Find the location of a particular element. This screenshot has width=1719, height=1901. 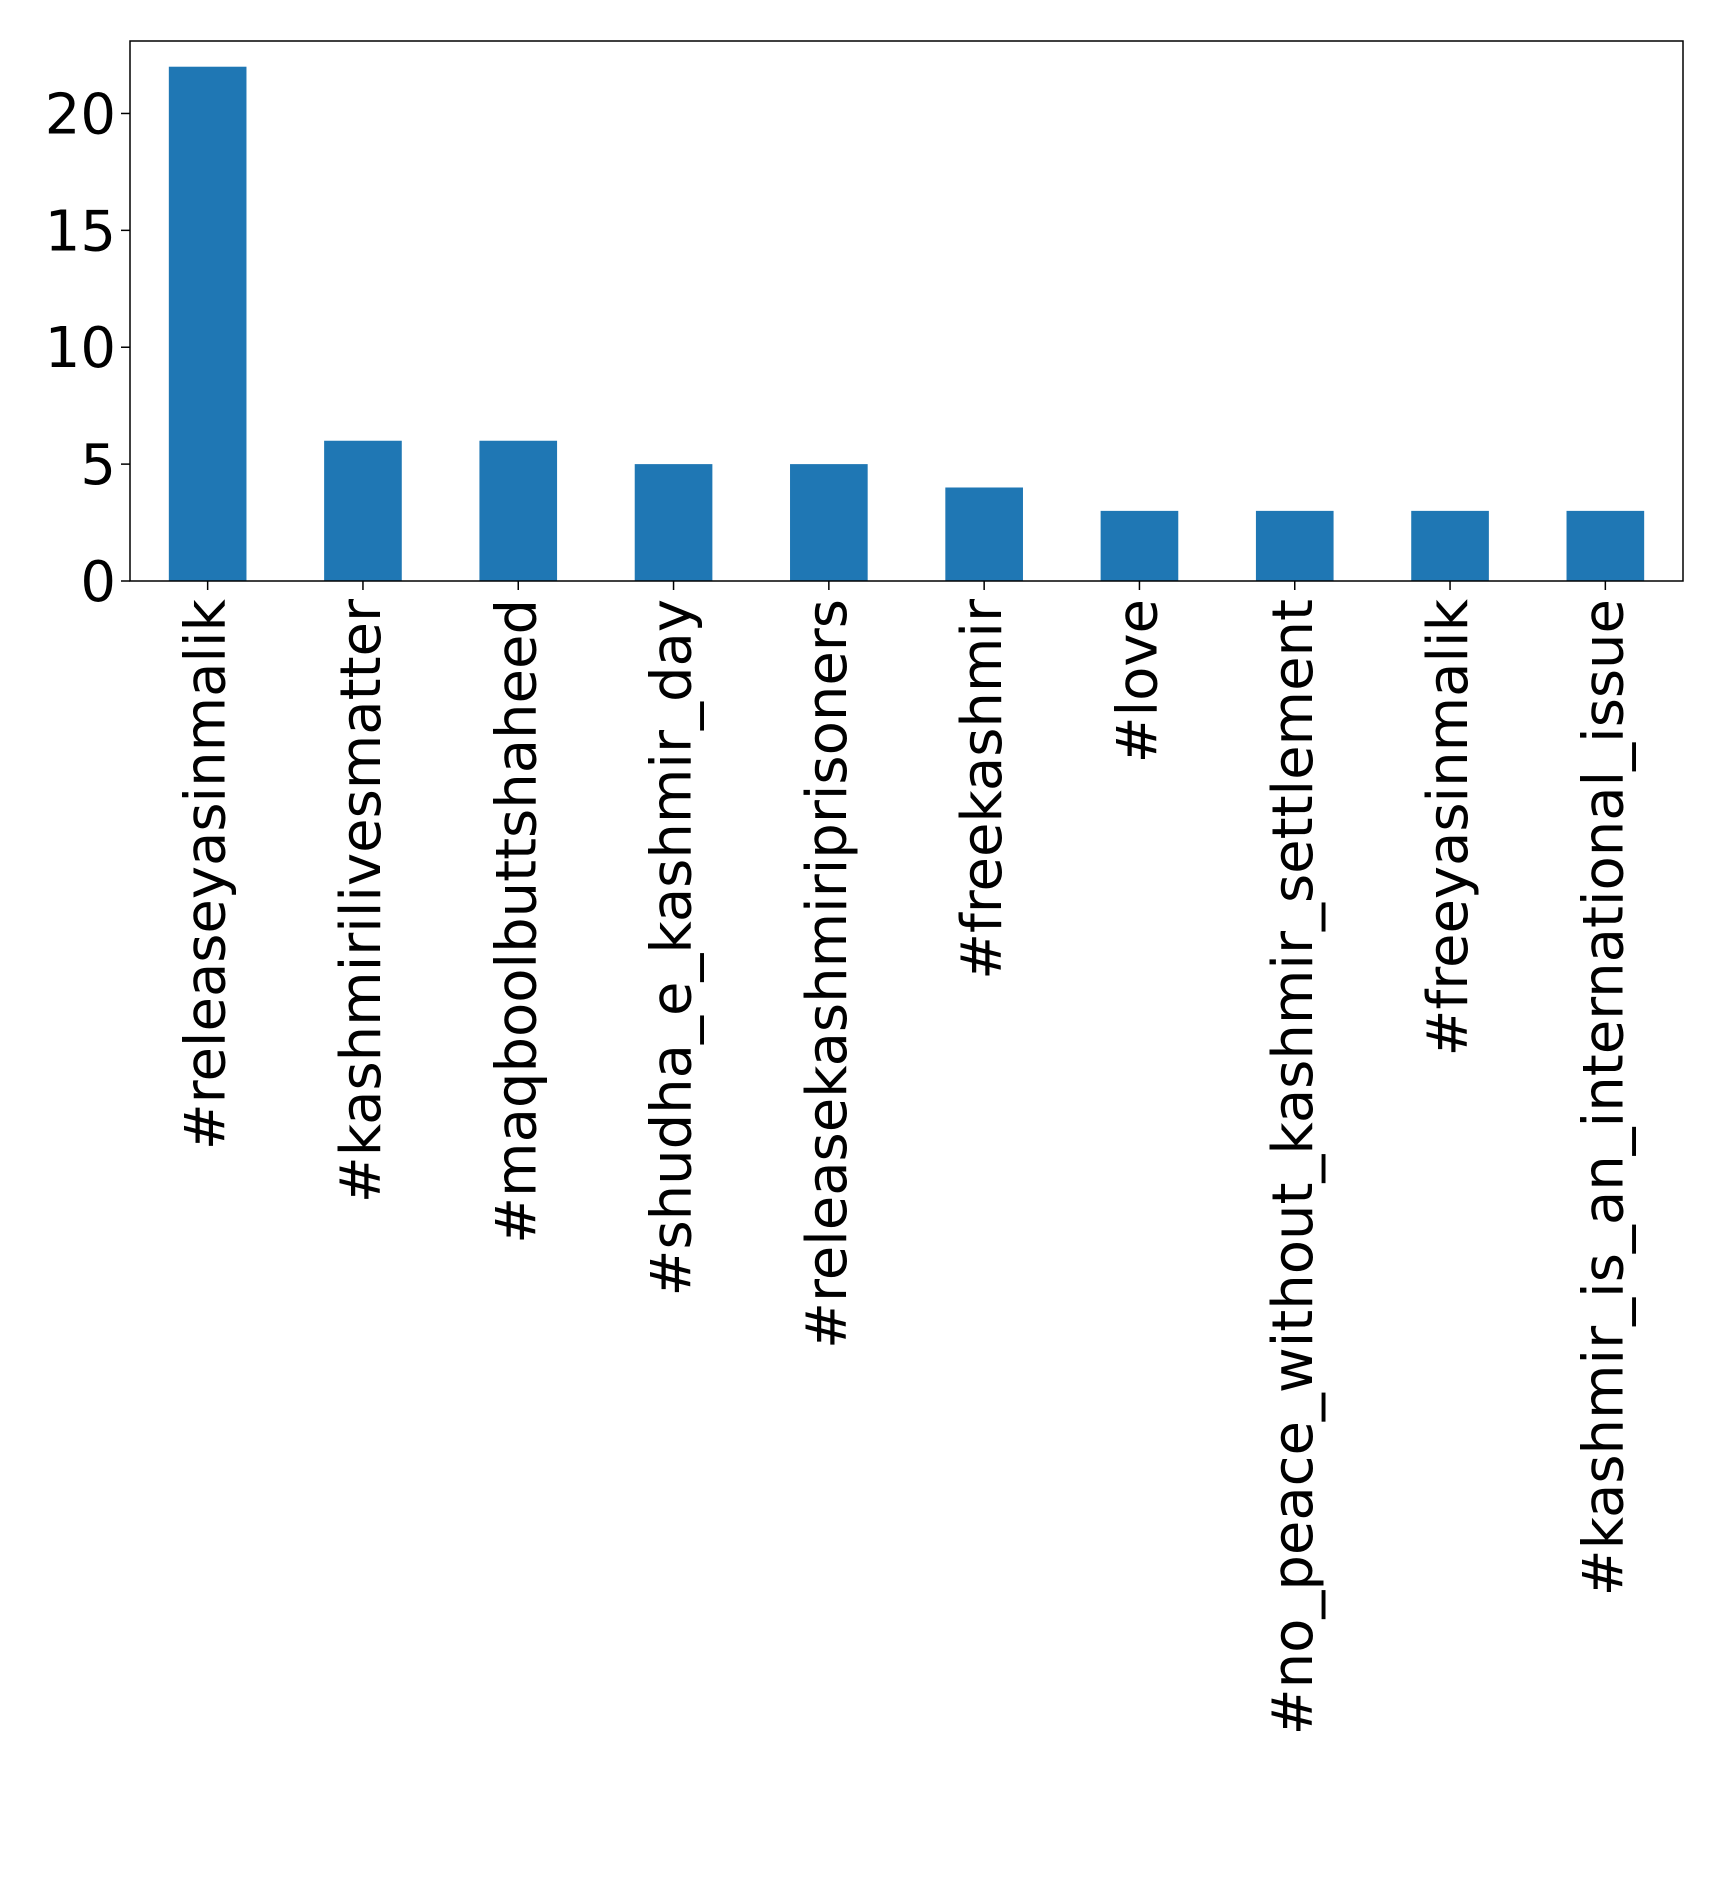

y-axis: 0 5 10 15 20 is located at coordinates (87, 348).